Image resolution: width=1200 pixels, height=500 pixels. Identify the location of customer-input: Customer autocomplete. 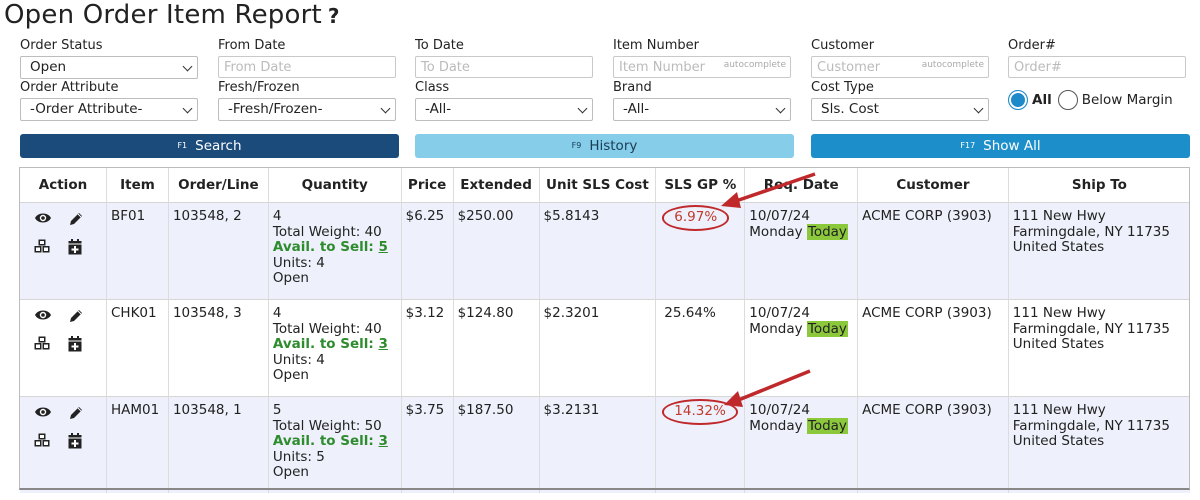
(900, 67).